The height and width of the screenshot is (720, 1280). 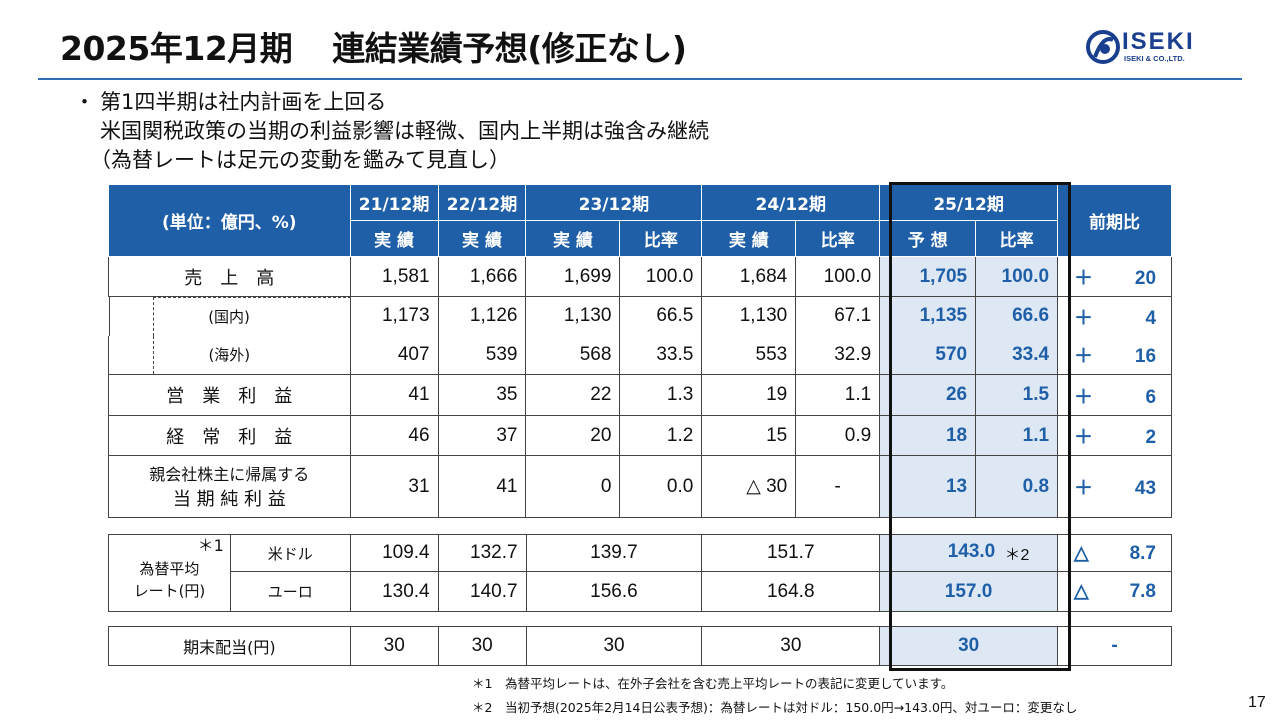 What do you see at coordinates (661, 355) in the screenshot?
I see `cell: 33.5` at bounding box center [661, 355].